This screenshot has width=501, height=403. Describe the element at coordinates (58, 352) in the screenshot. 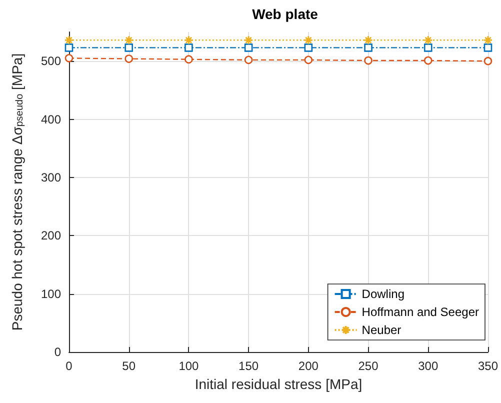

I see `y-tick-label: 0` at that location.